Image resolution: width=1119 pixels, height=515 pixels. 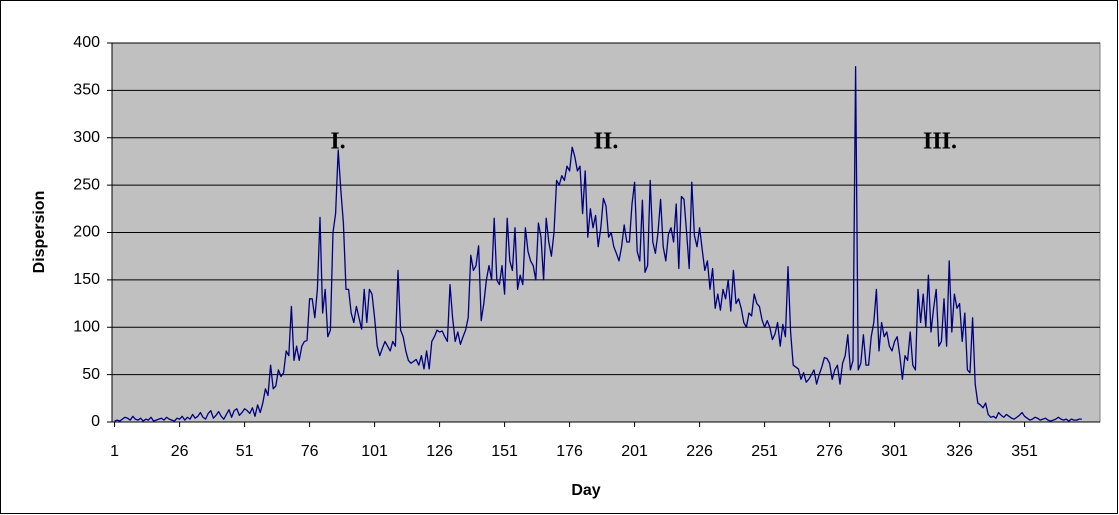 What do you see at coordinates (86, 42) in the screenshot?
I see `y-tick-label: 400` at bounding box center [86, 42].